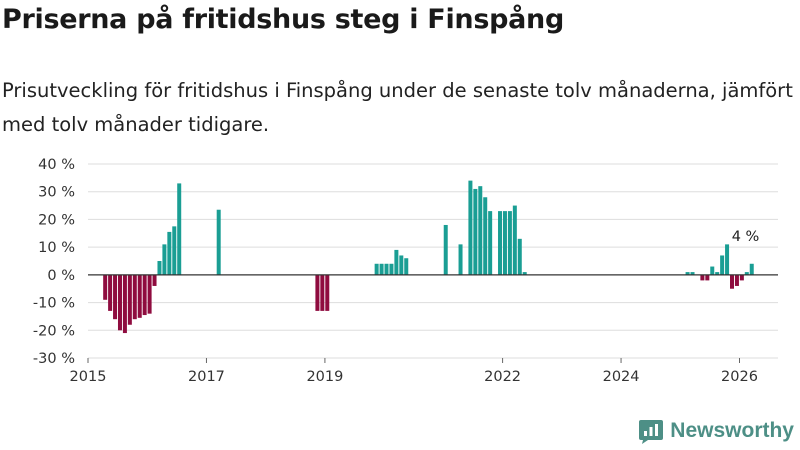 Image resolution: width=800 pixels, height=450 pixels. I want to click on x-tick-label: 2015, so click(88, 377).